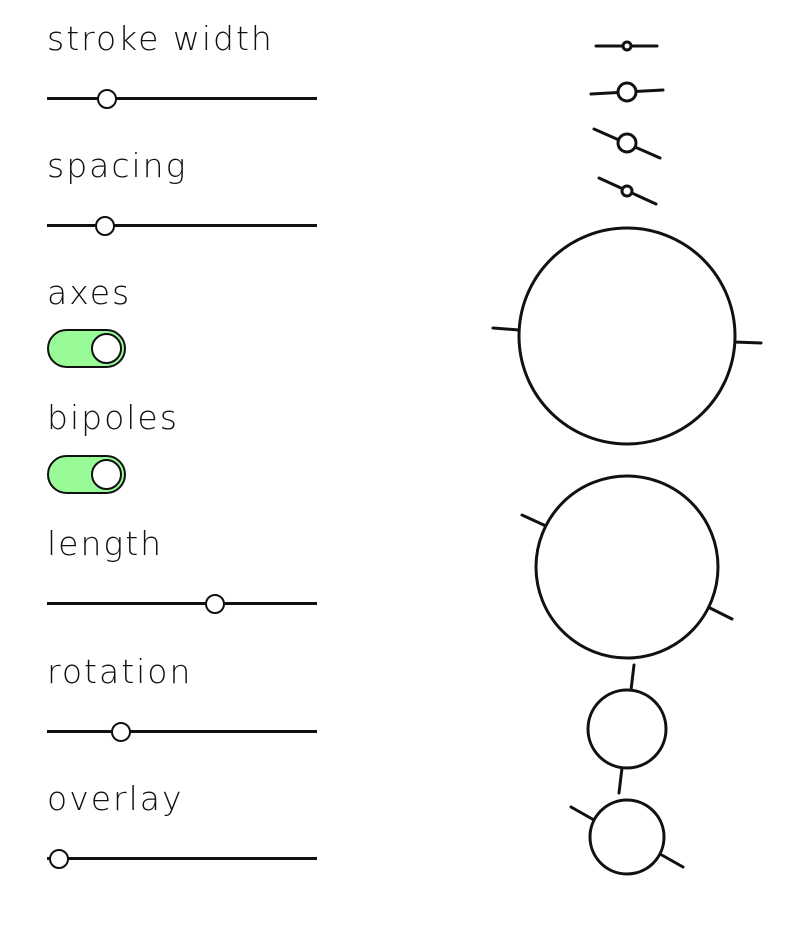 The image size is (802, 927). What do you see at coordinates (105, 543) in the screenshot?
I see `length-label: length` at bounding box center [105, 543].